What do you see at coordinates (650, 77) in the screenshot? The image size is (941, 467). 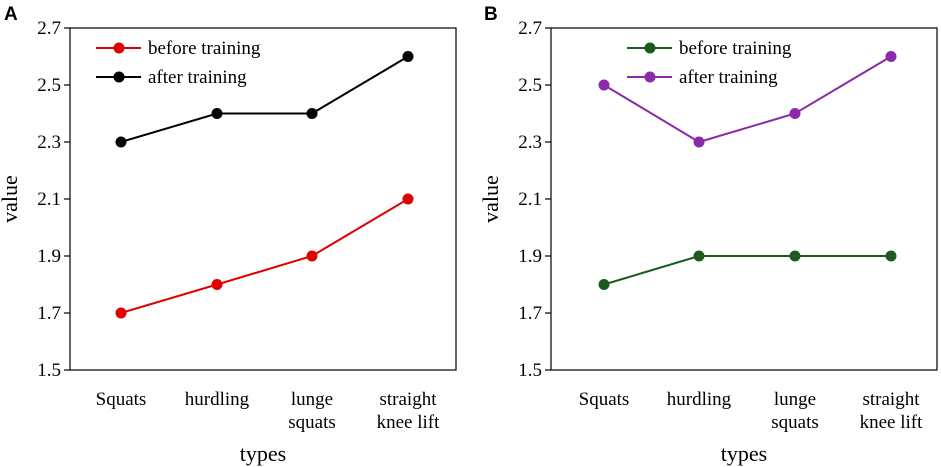 I see `legend-marker-b-after` at bounding box center [650, 77].